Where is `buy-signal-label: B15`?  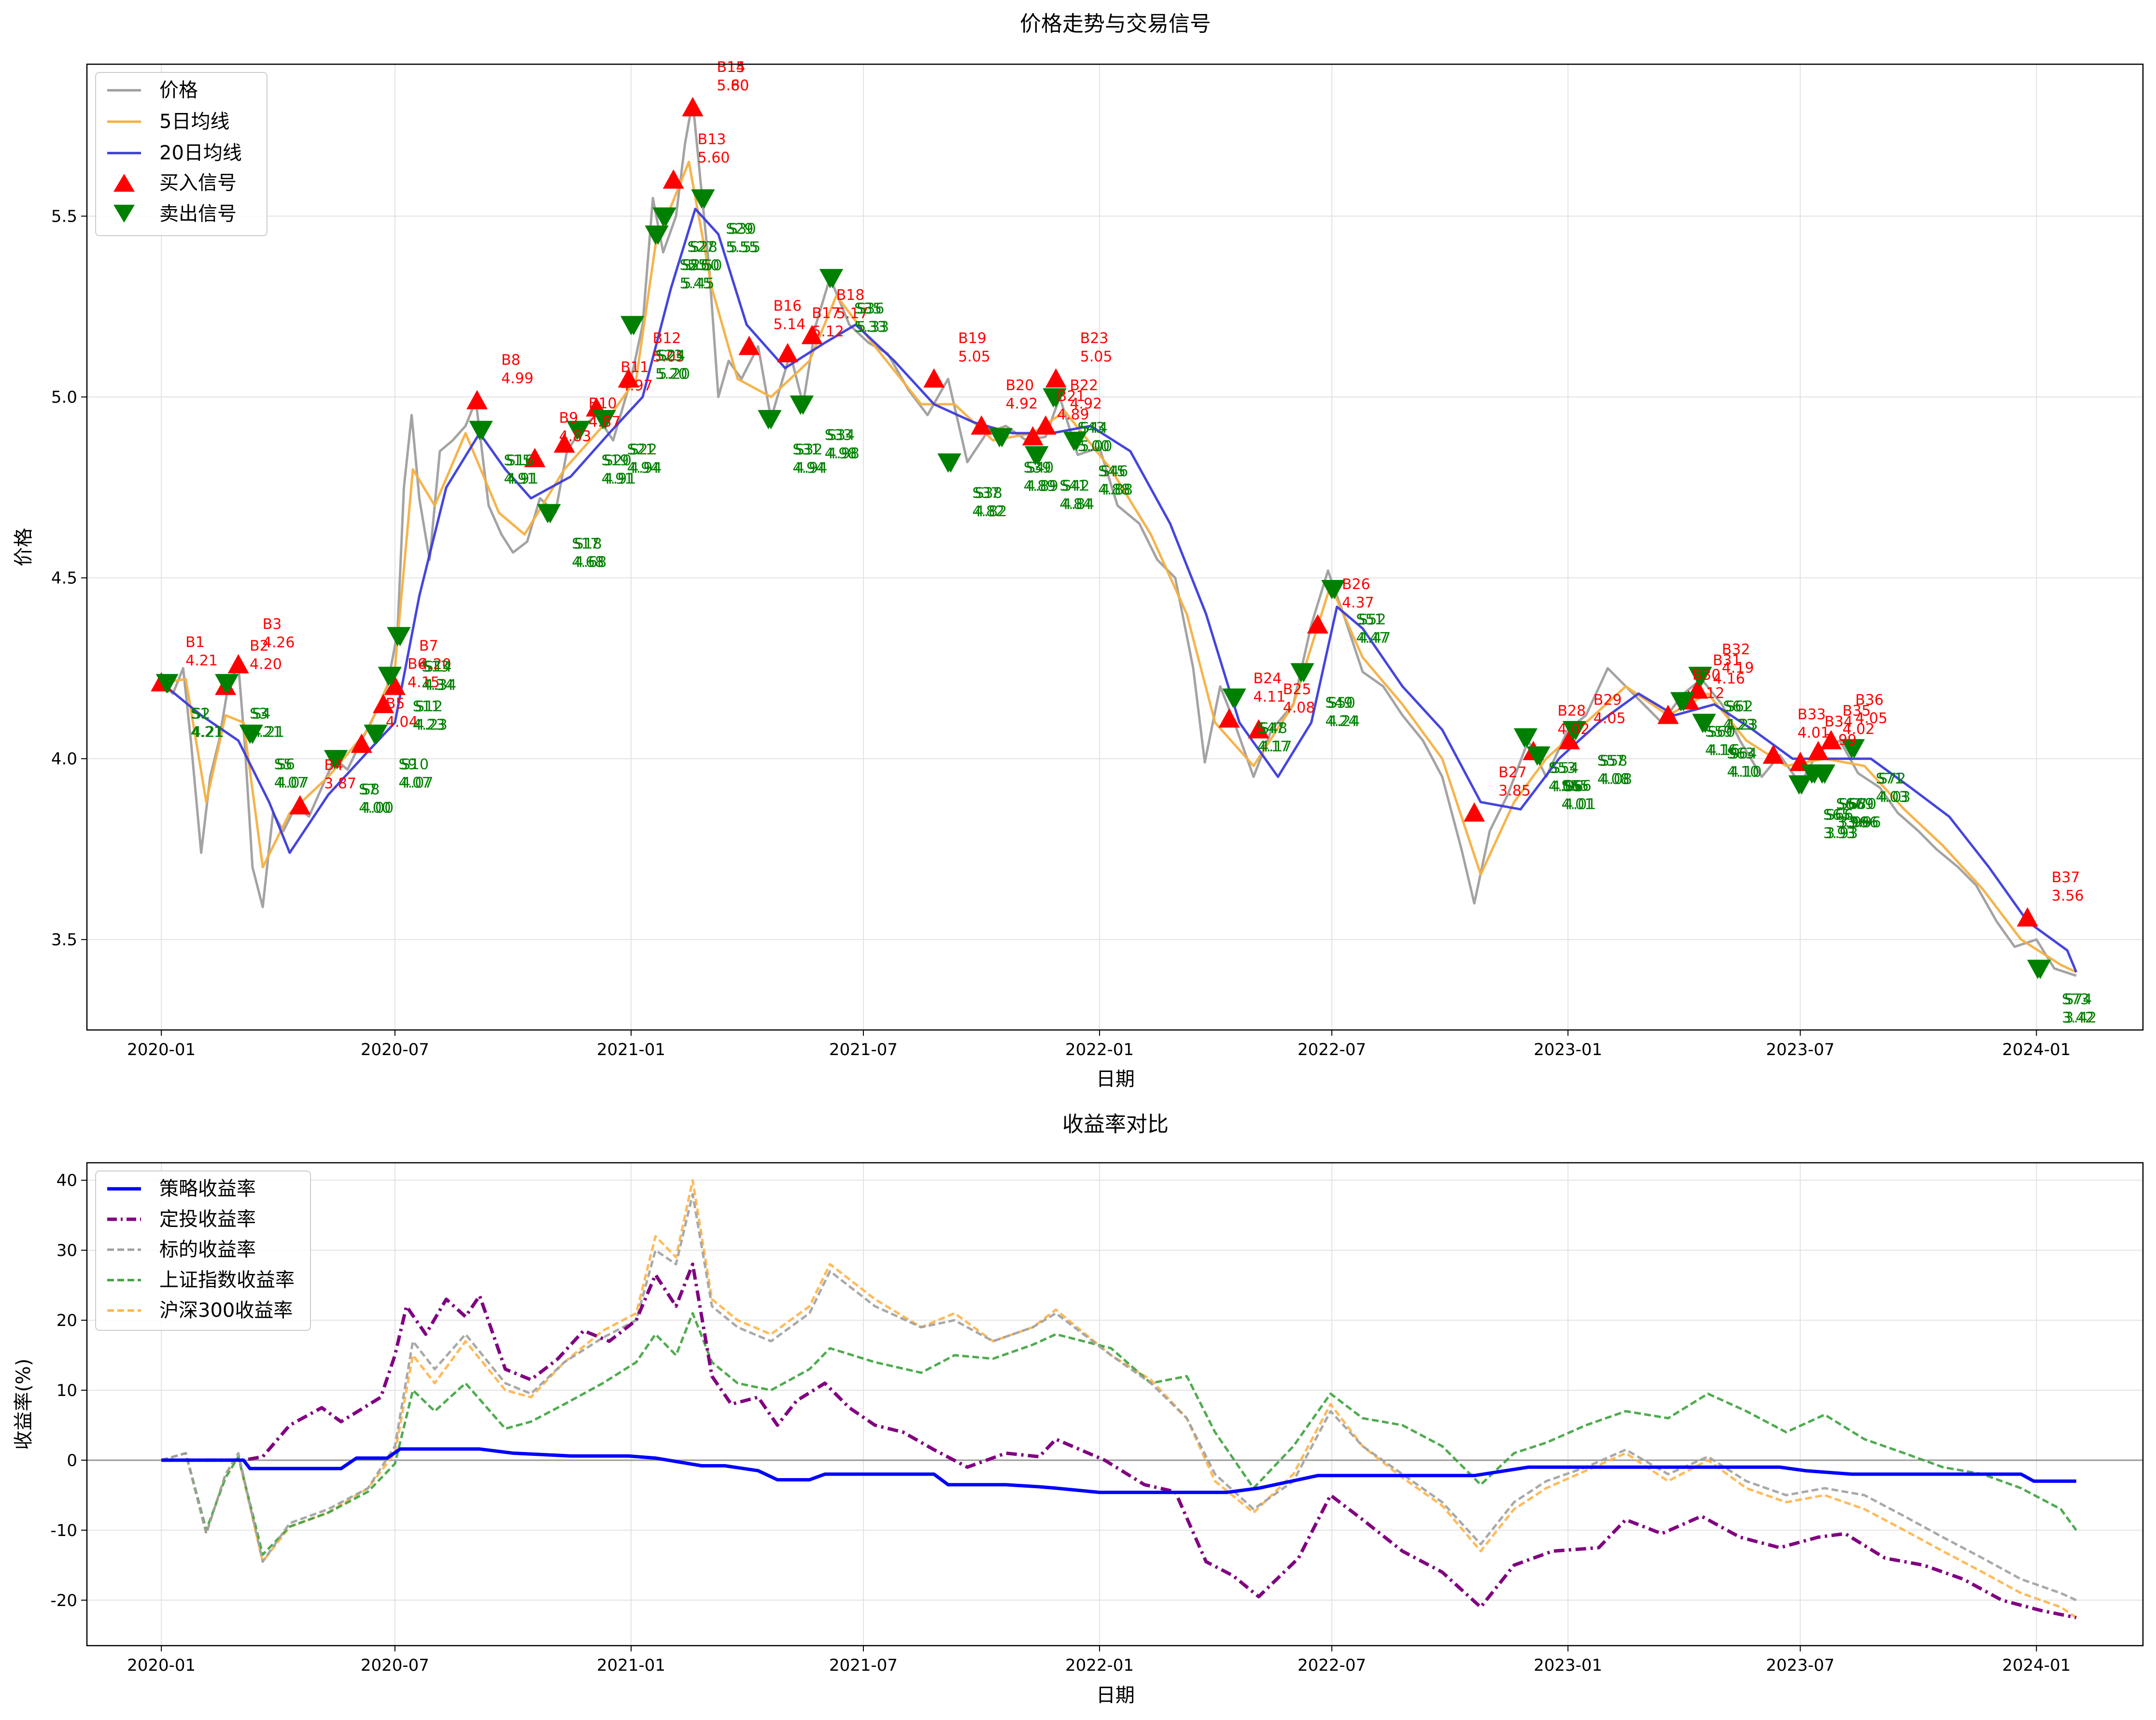
buy-signal-label: B15 is located at coordinates (731, 67).